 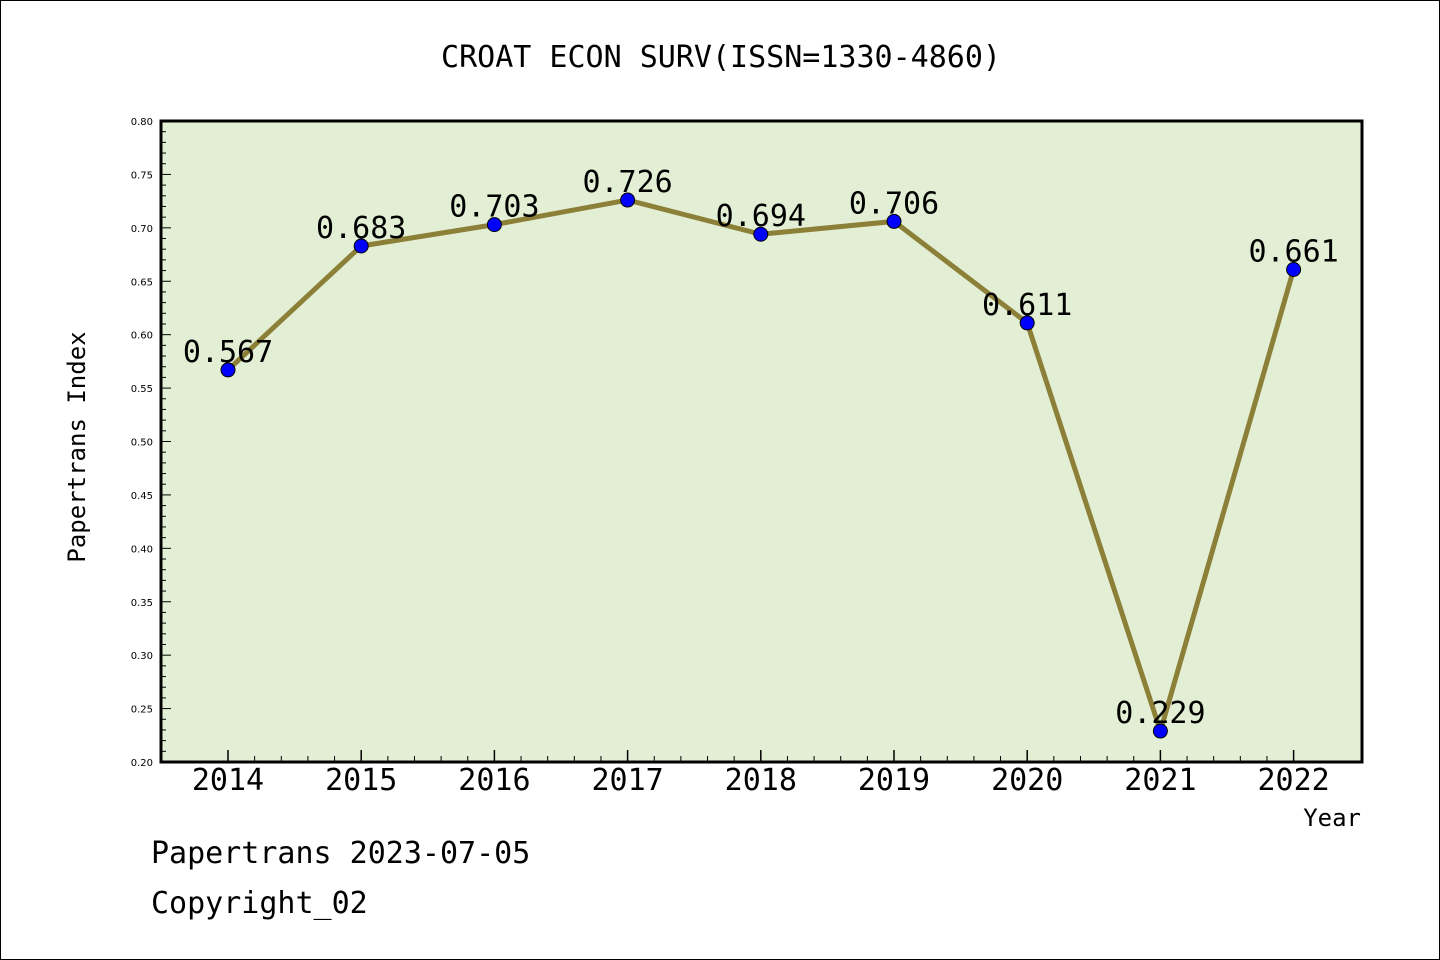 What do you see at coordinates (142, 389) in the screenshot?
I see `y-tick-label: 0.55` at bounding box center [142, 389].